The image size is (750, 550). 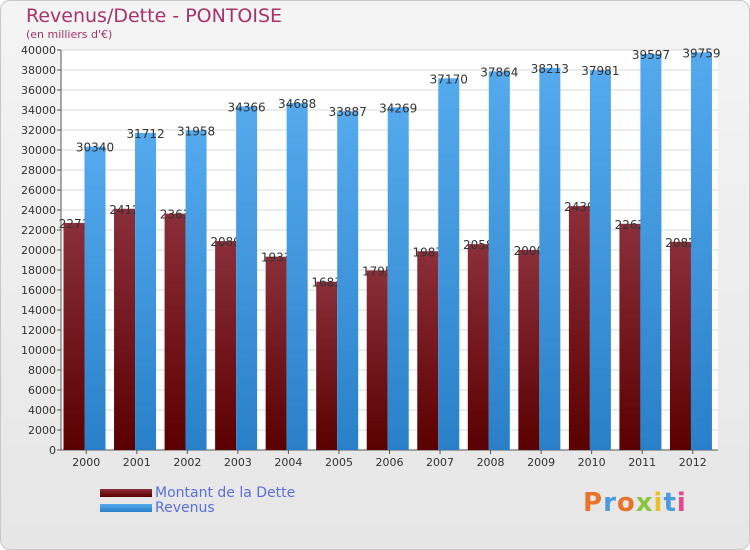 I want to click on chart-subtitle: (en milliers d'€), so click(x=69, y=34).